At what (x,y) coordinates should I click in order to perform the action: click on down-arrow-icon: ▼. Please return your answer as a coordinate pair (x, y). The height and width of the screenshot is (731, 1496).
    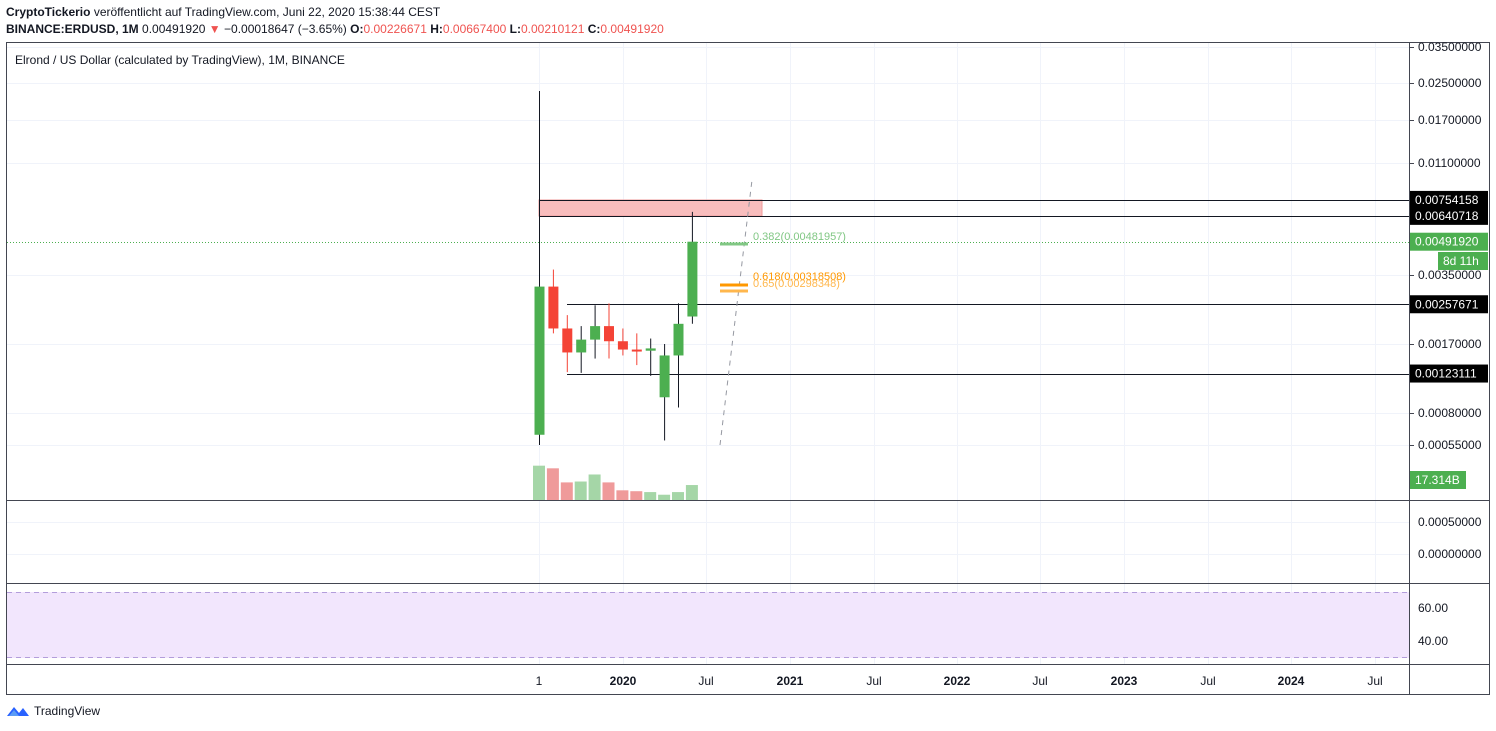
    Looking at the image, I should click on (214, 29).